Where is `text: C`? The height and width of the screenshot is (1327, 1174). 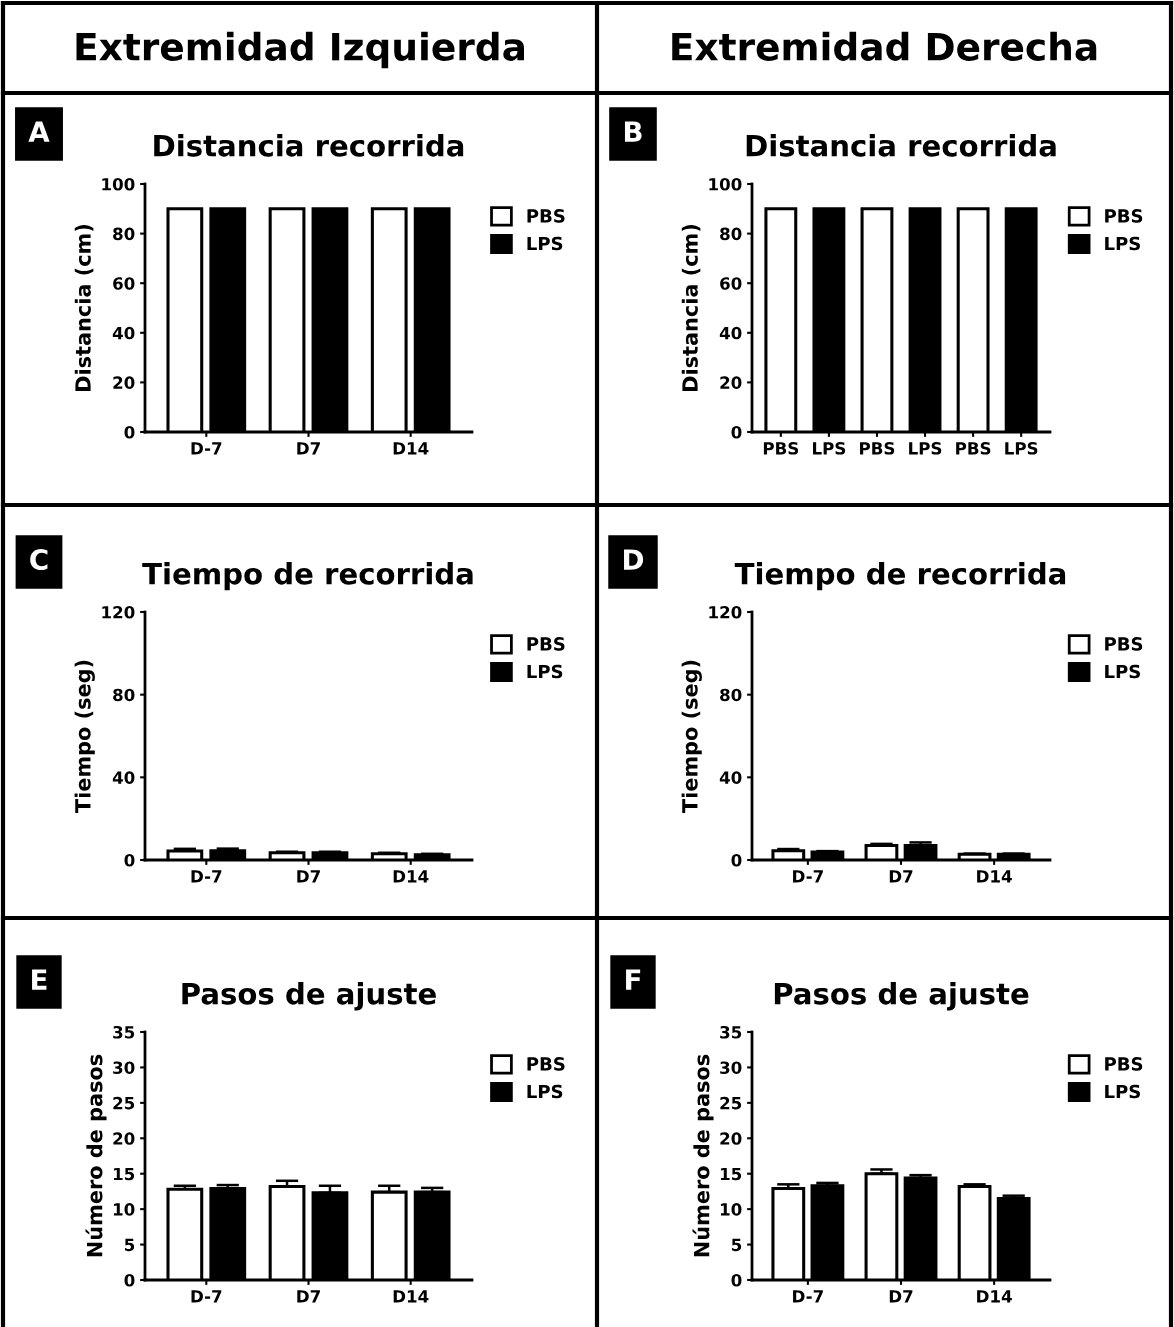 text: C is located at coordinates (39, 560).